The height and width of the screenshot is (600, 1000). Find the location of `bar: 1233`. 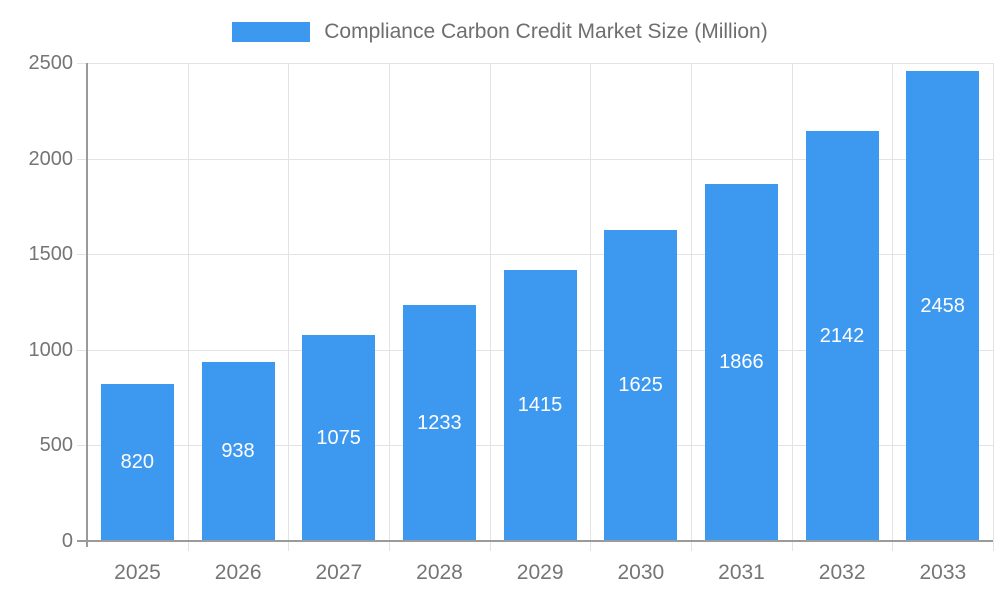

bar: 1233 is located at coordinates (439, 423).